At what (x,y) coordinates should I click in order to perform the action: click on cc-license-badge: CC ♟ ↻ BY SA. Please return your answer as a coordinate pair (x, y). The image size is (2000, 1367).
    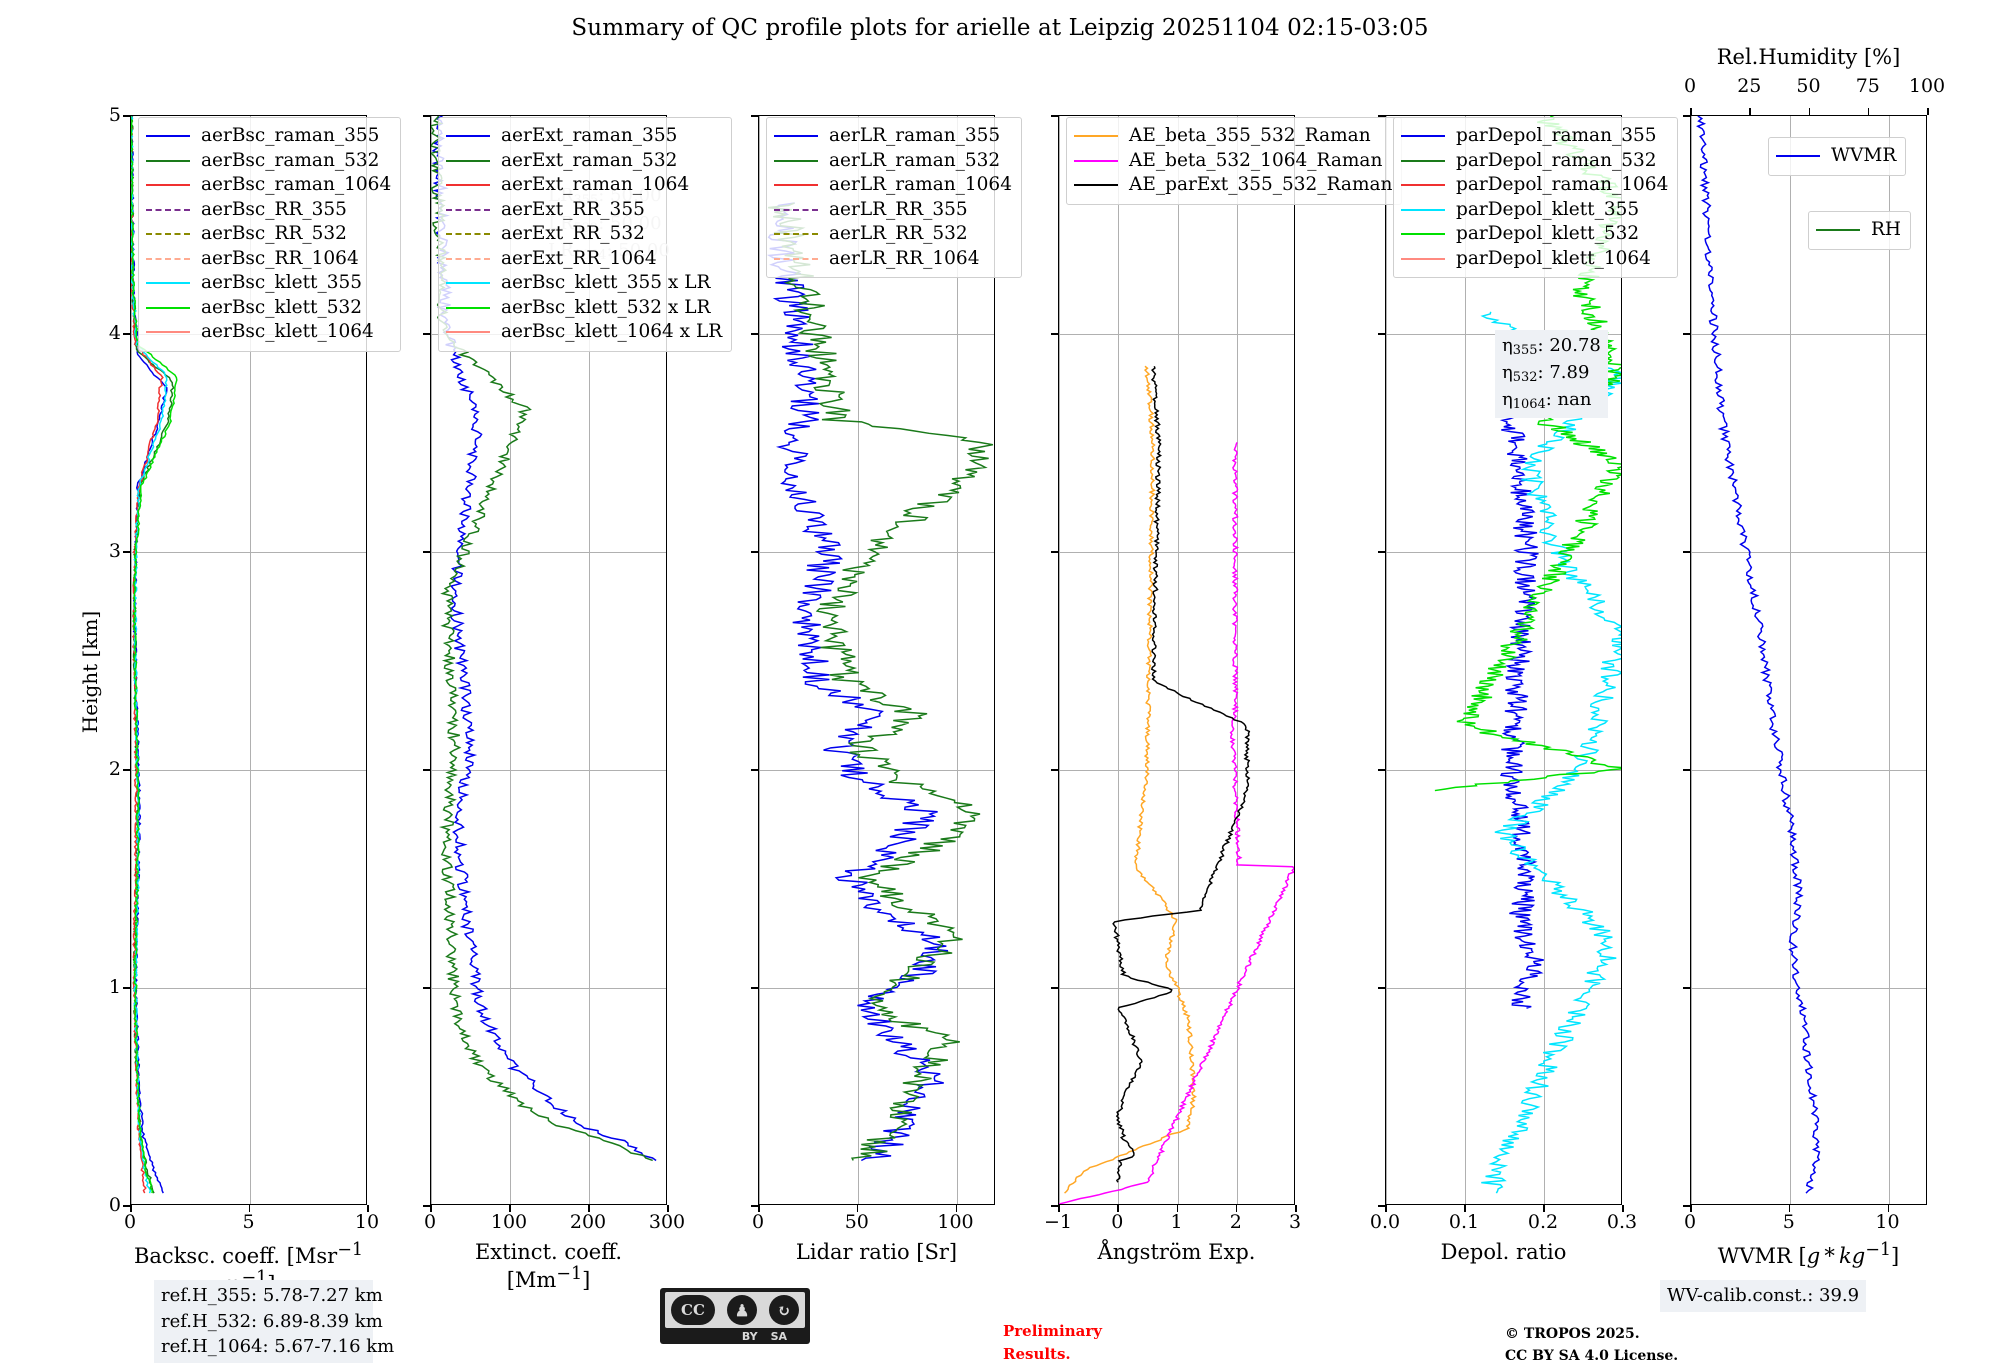
    Looking at the image, I should click on (735, 1316).